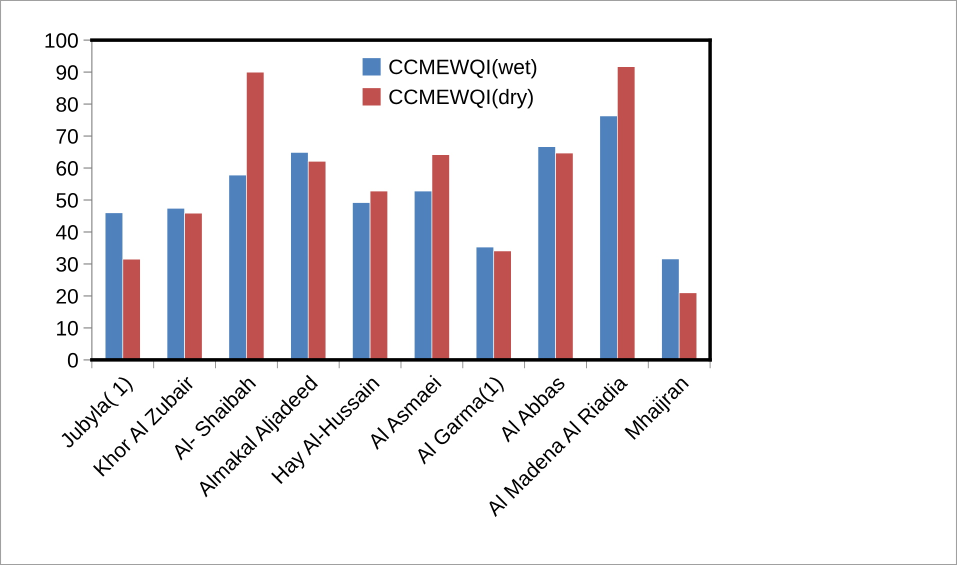  What do you see at coordinates (67, 264) in the screenshot?
I see `y-tick-label: 30` at bounding box center [67, 264].